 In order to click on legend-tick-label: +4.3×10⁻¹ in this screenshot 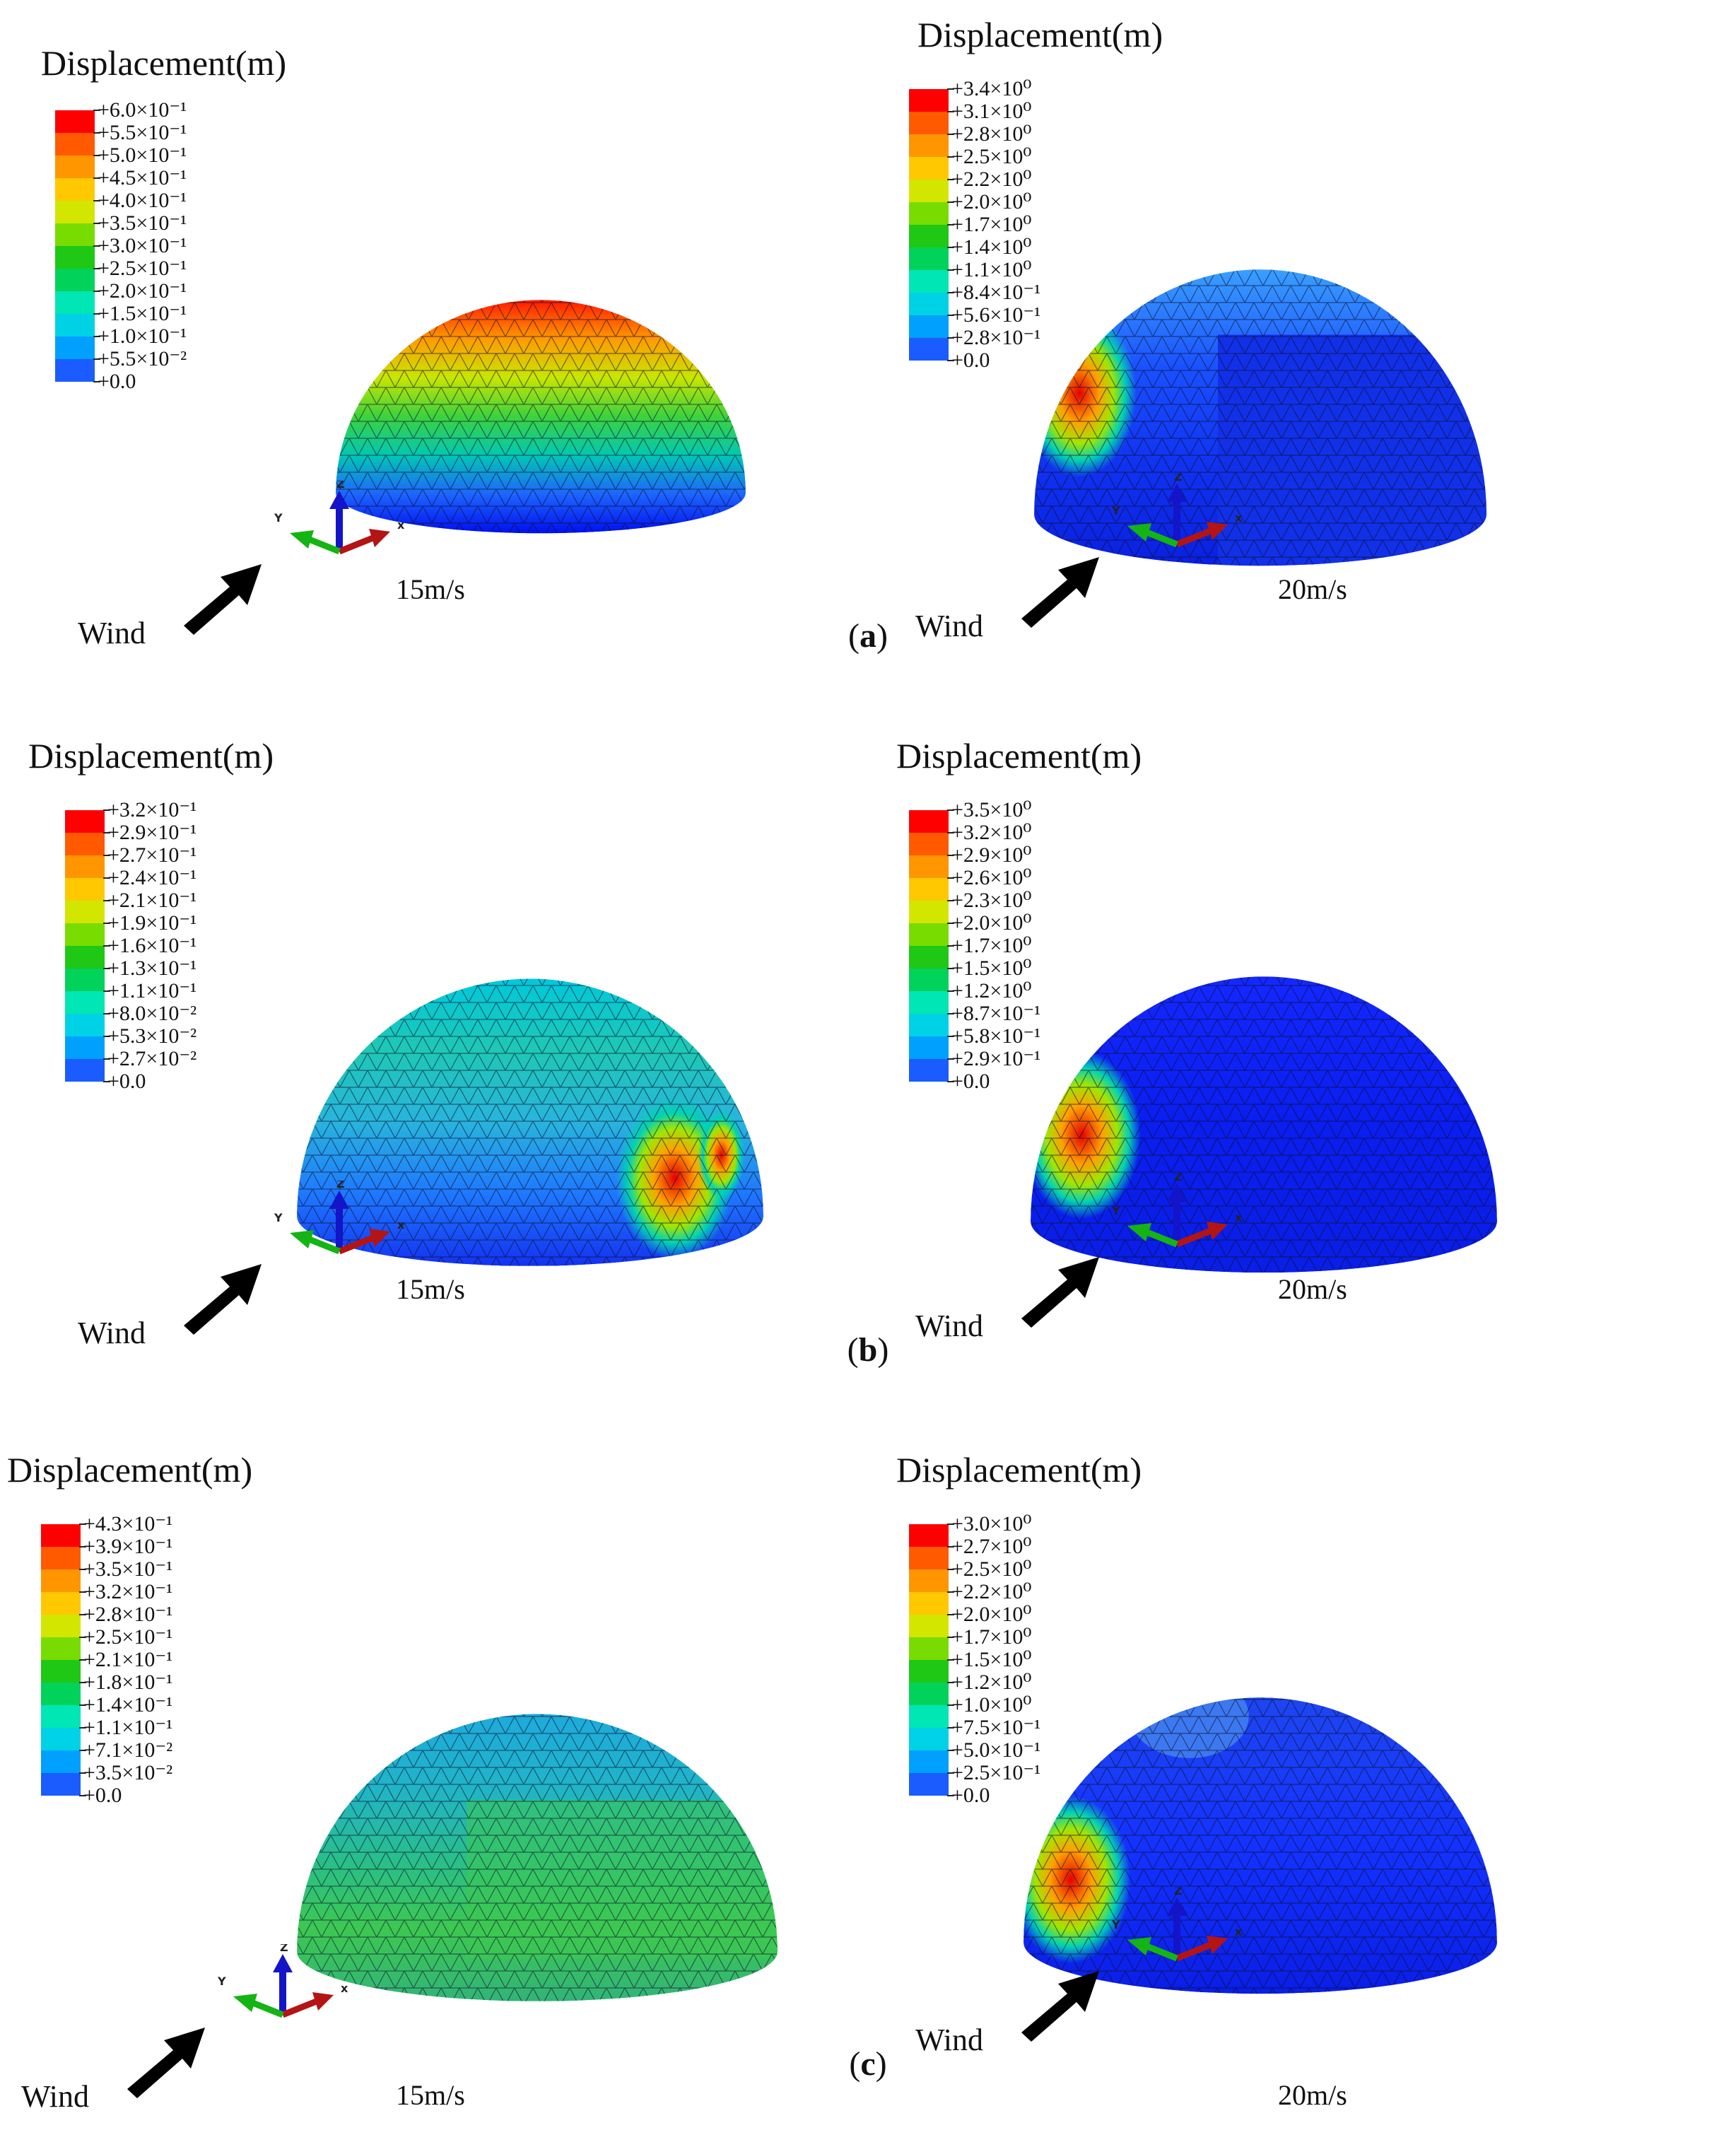, I will do `click(125, 1524)`.